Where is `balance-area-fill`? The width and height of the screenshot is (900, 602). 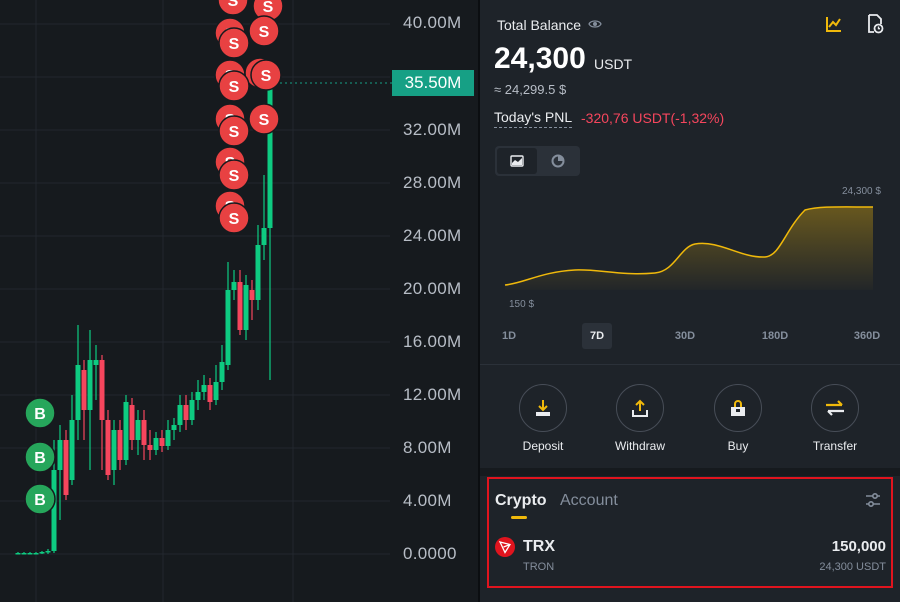
balance-area-fill is located at coordinates (689, 248).